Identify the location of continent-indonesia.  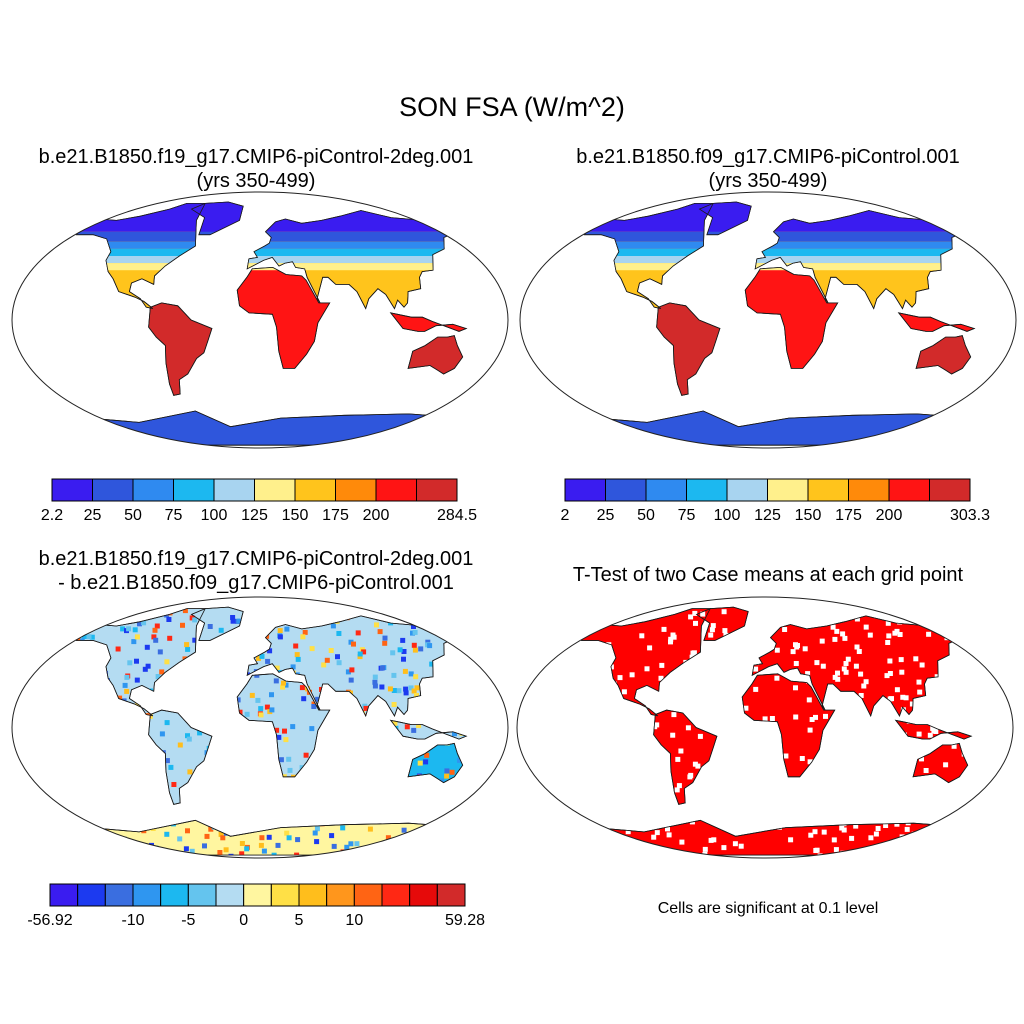
(428, 729).